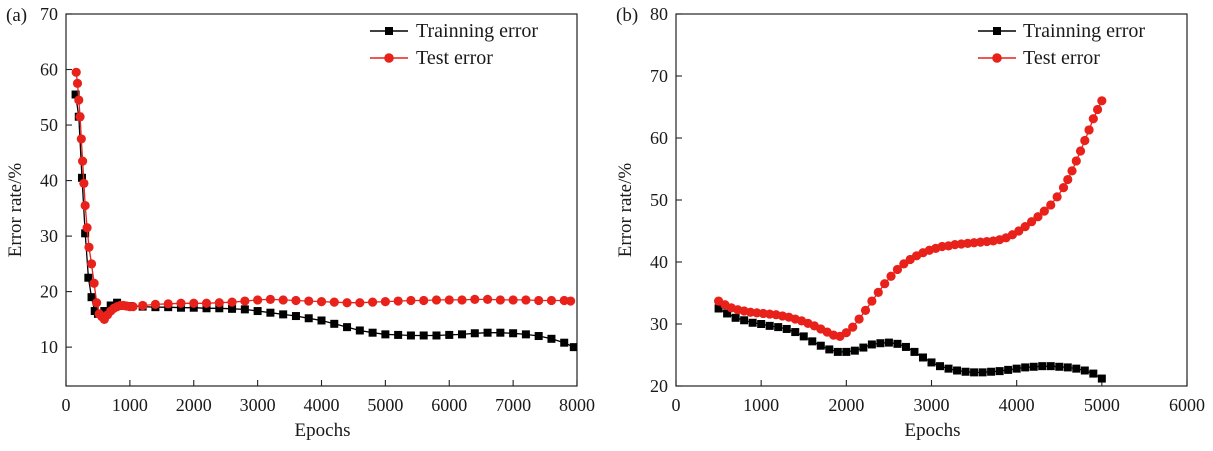 This screenshot has height=451, width=1213. I want to click on y-tick-label: 30, so click(659, 324).